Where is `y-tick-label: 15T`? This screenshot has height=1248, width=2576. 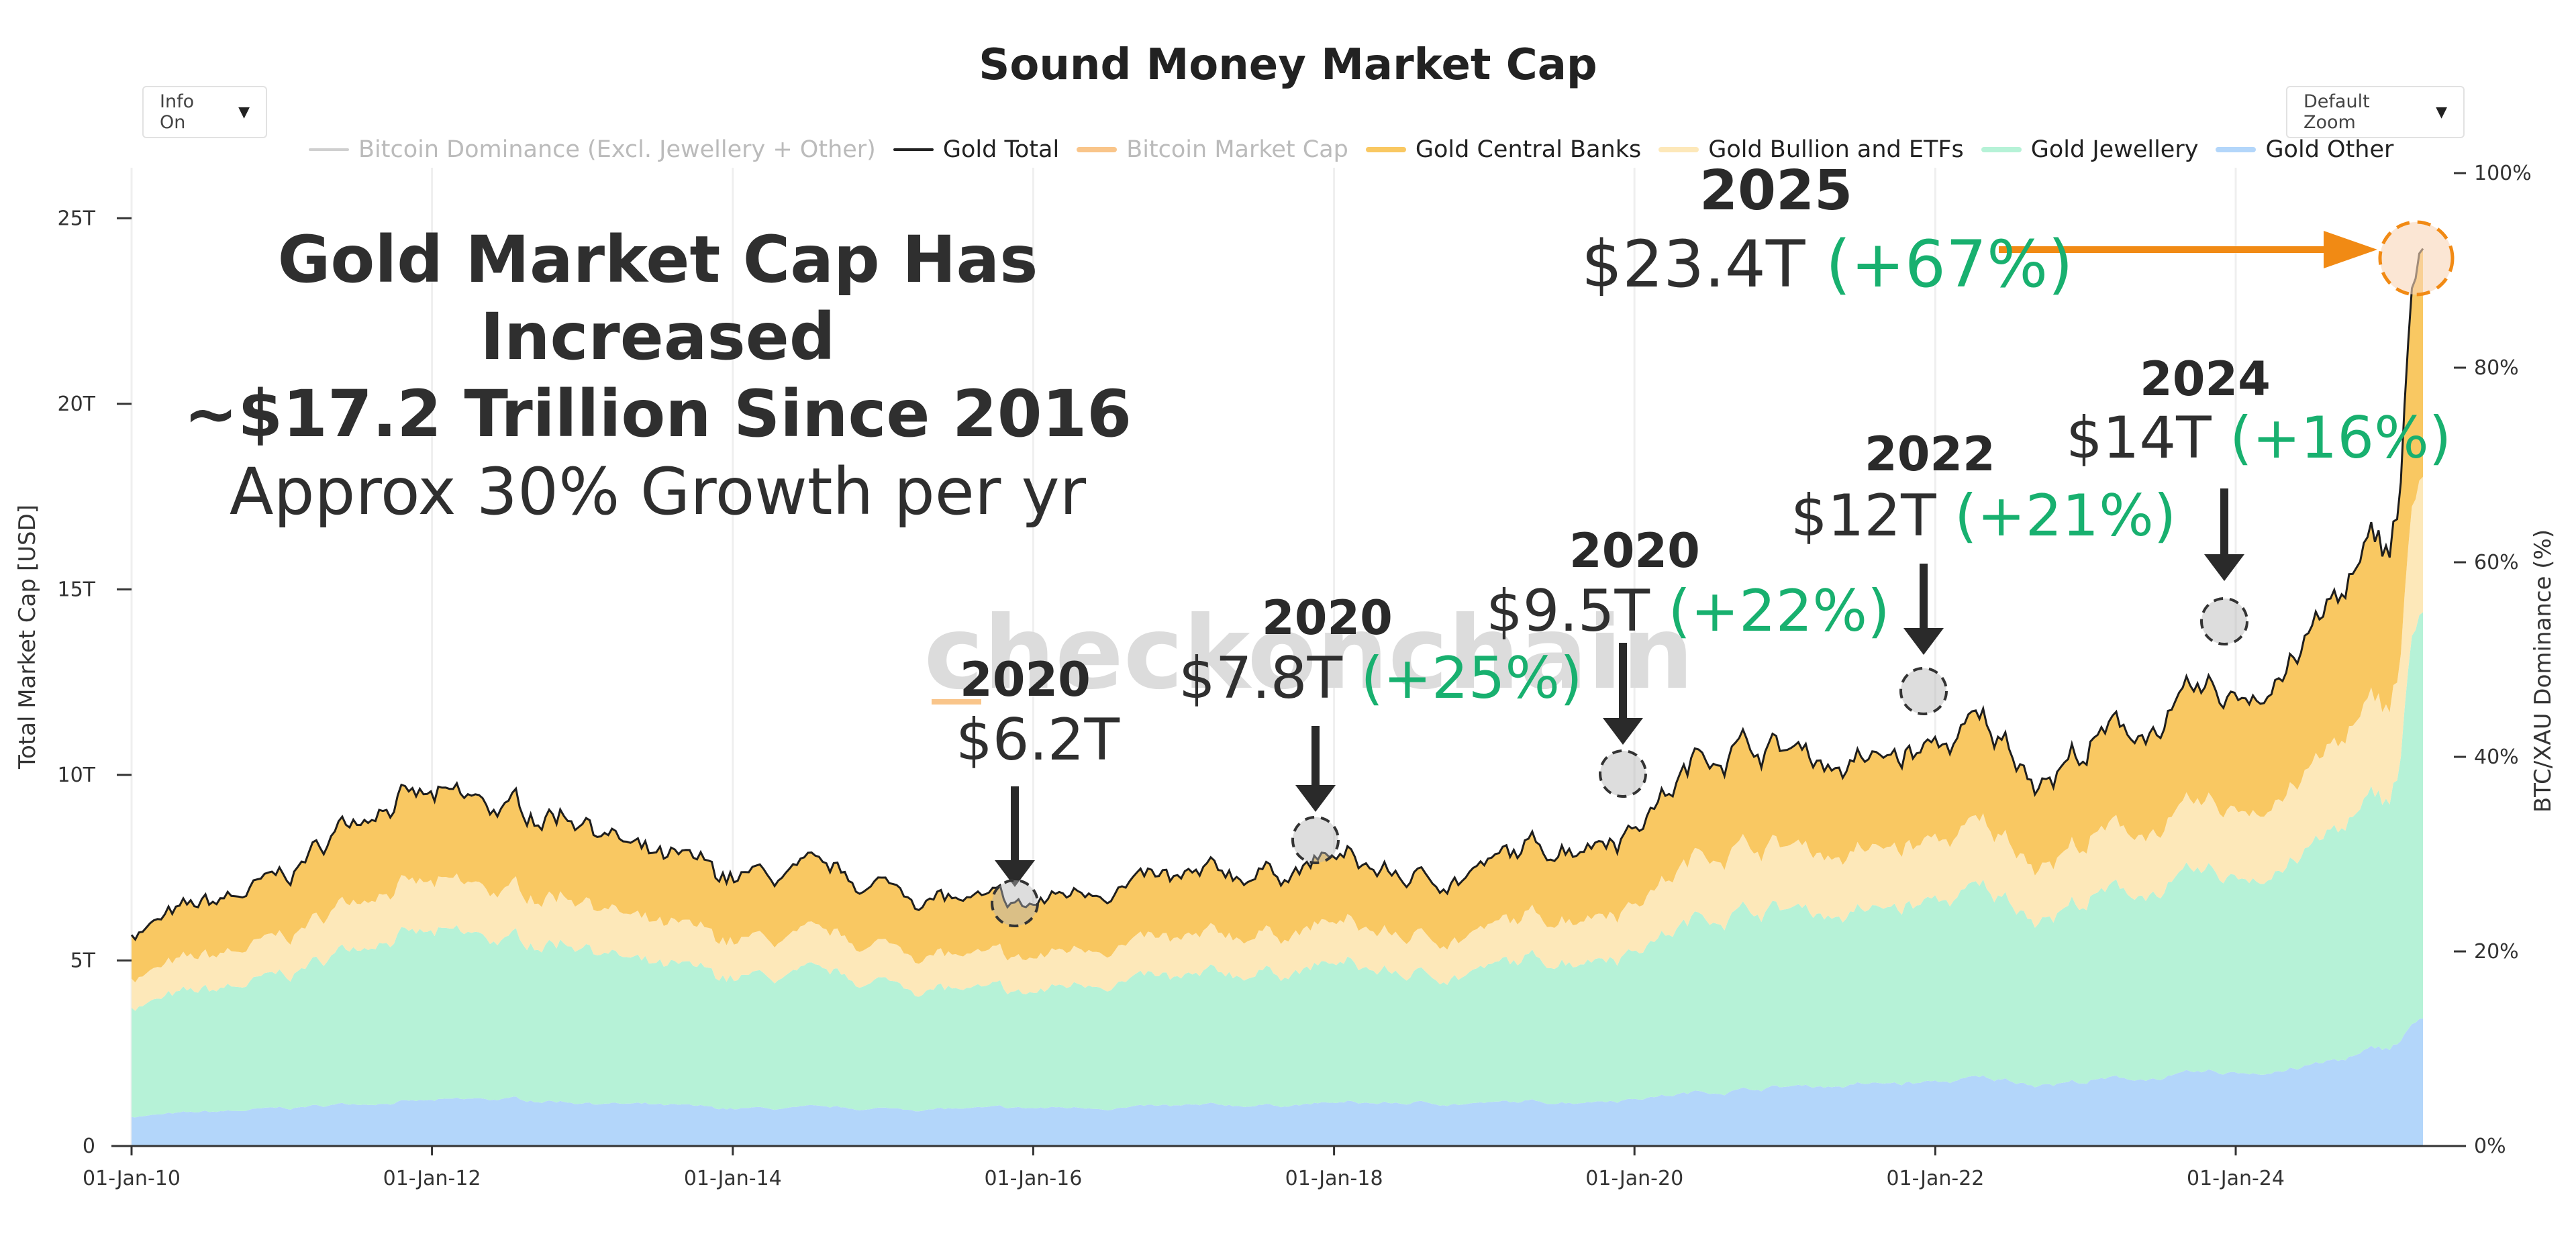 y-tick-label: 15T is located at coordinates (77, 590).